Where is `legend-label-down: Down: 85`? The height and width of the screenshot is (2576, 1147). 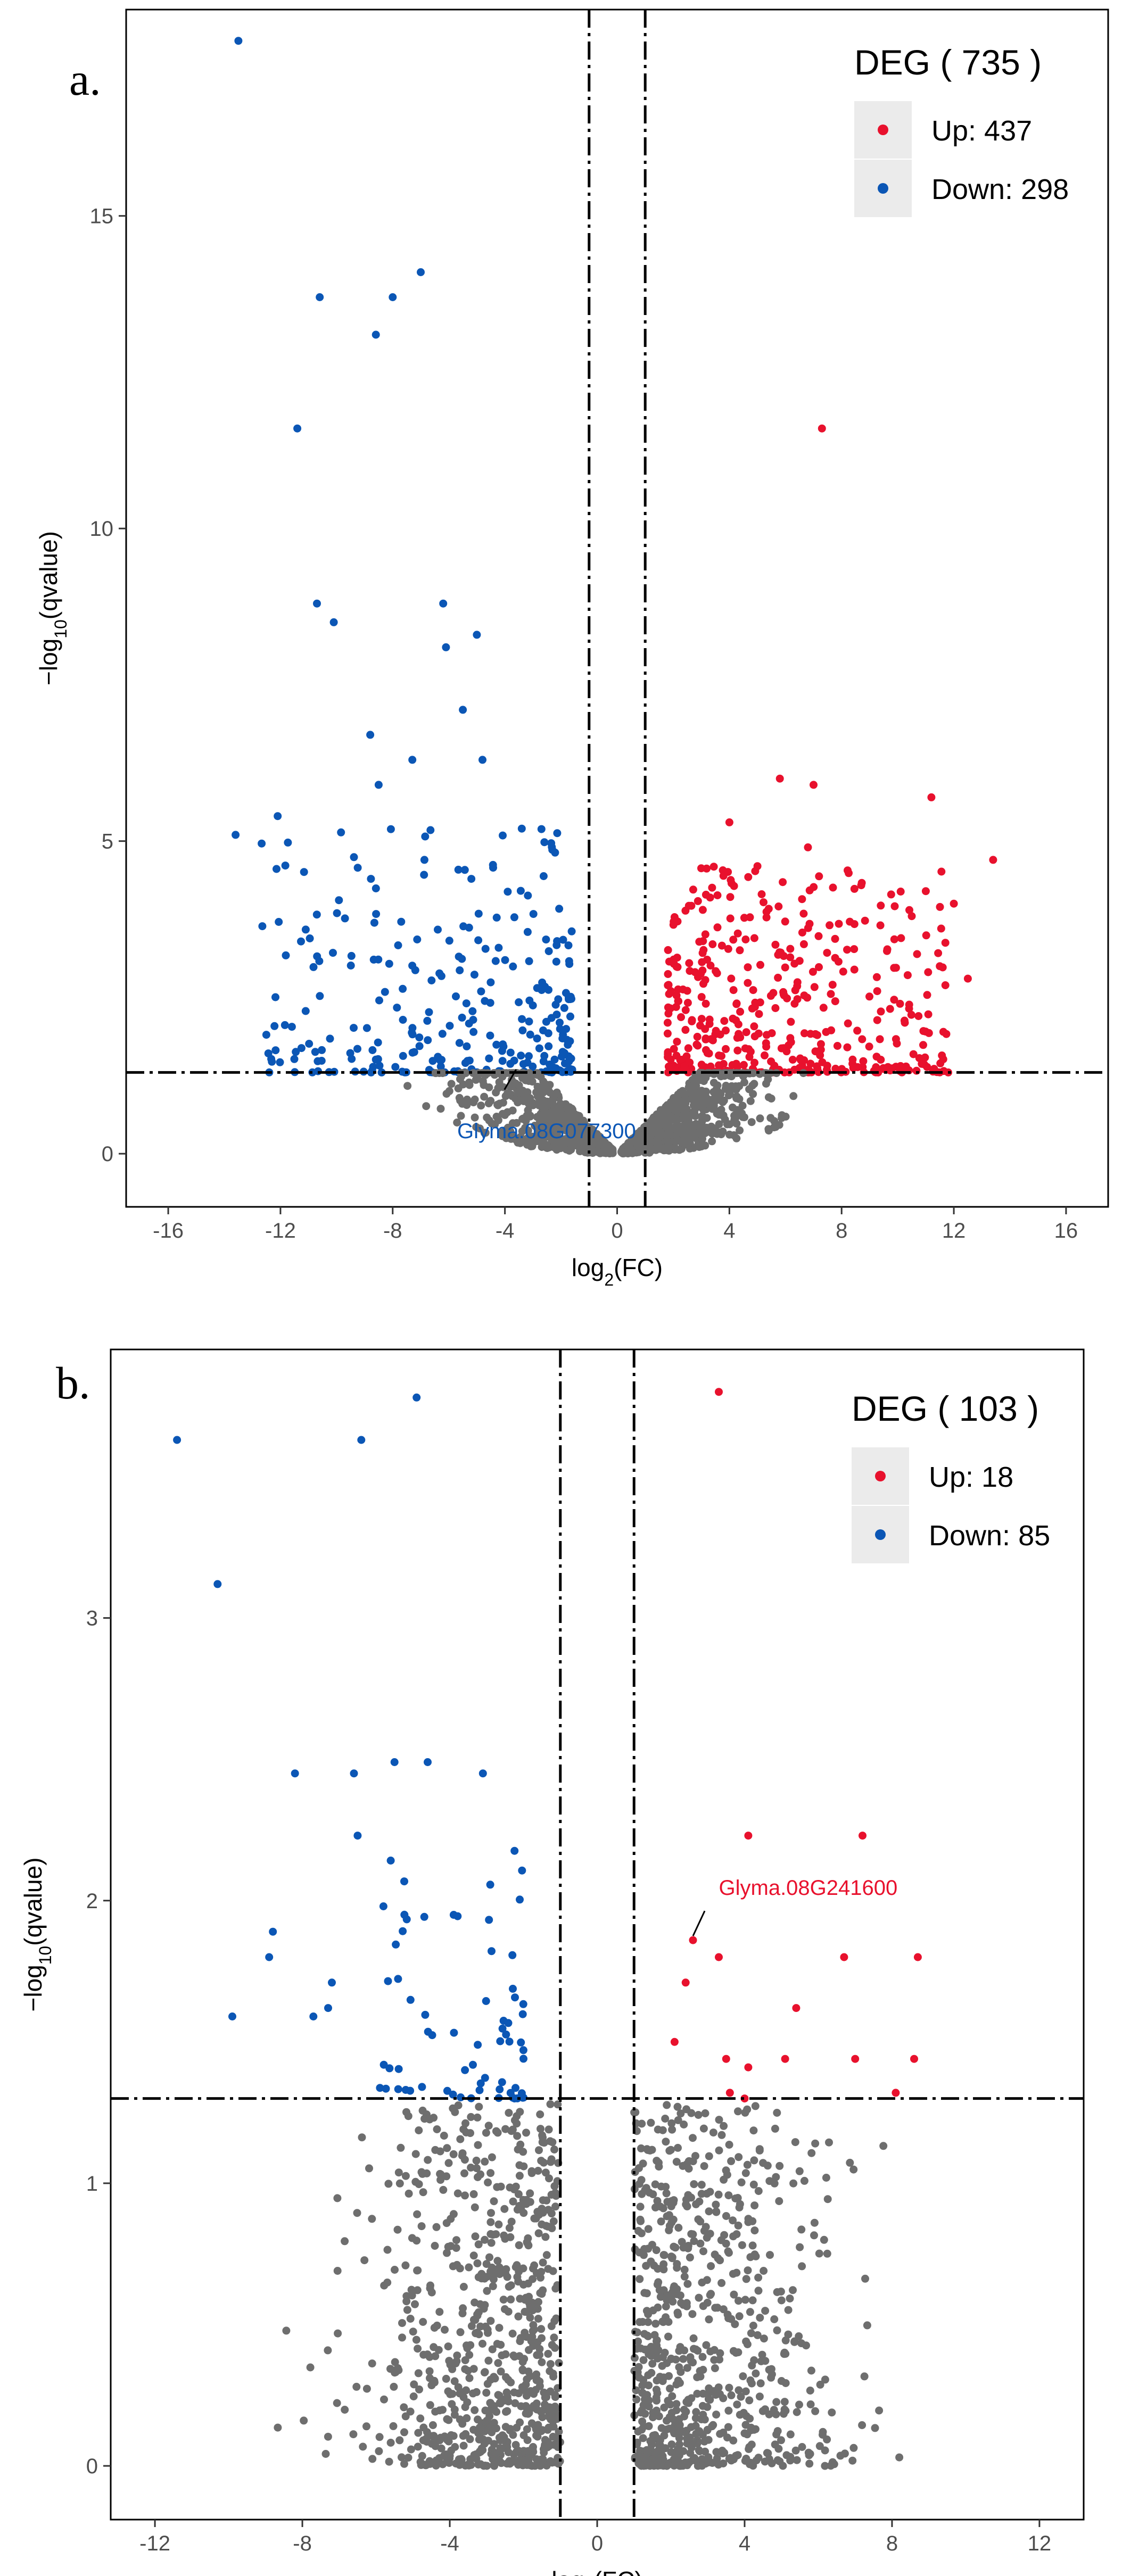 legend-label-down: Down: 85 is located at coordinates (989, 1536).